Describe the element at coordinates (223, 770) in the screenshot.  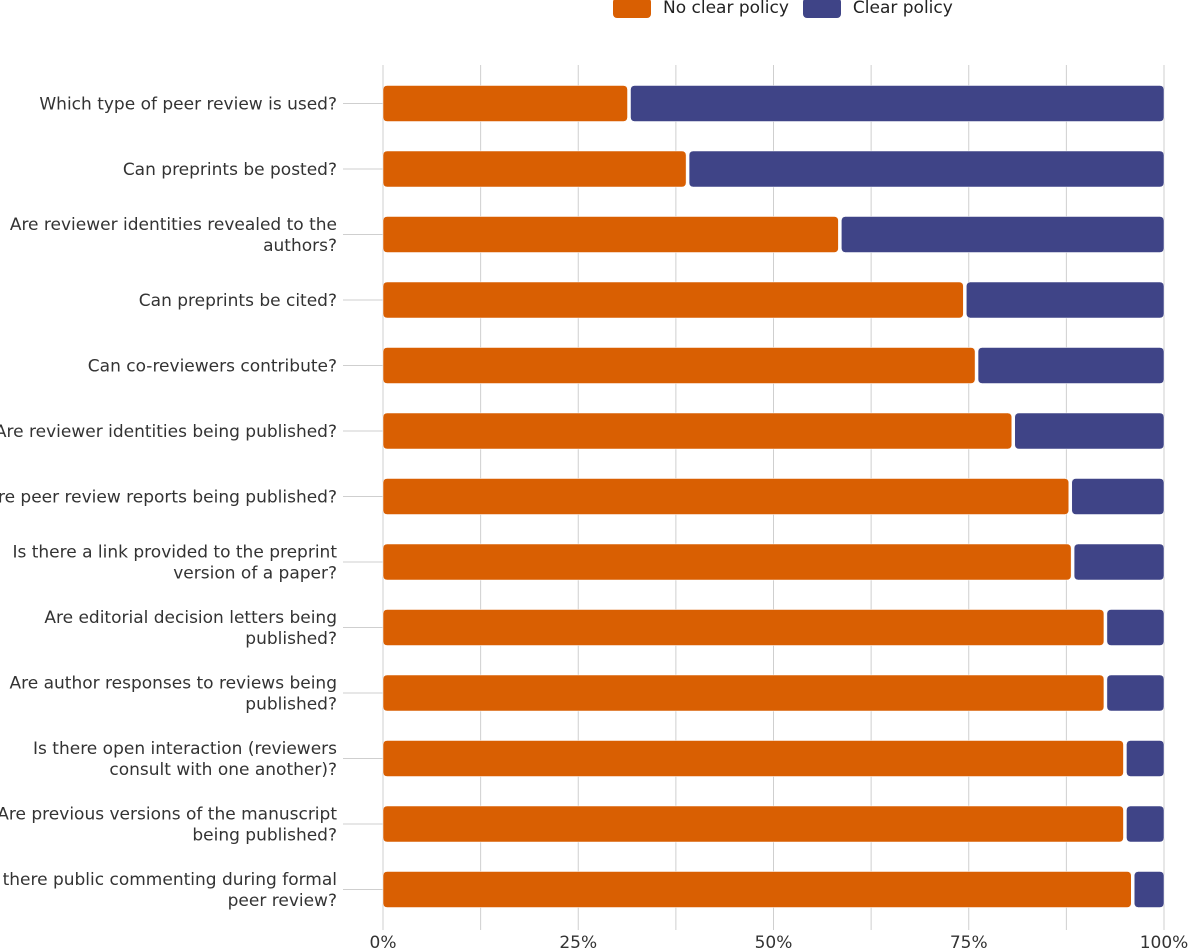
I see `category-label-line: consult with one another)?` at that location.